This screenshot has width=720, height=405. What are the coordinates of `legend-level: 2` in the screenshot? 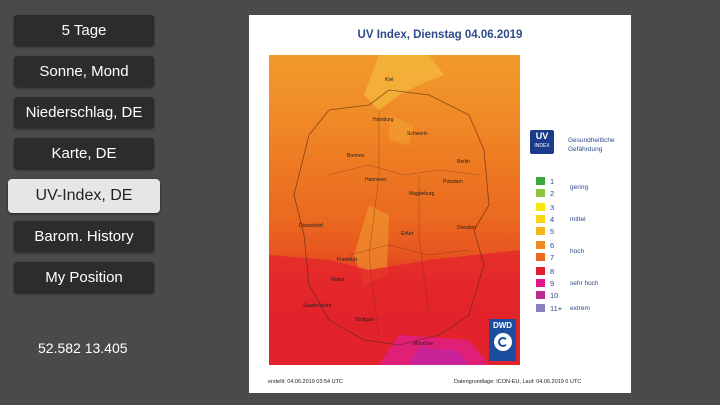 It's located at (545, 193).